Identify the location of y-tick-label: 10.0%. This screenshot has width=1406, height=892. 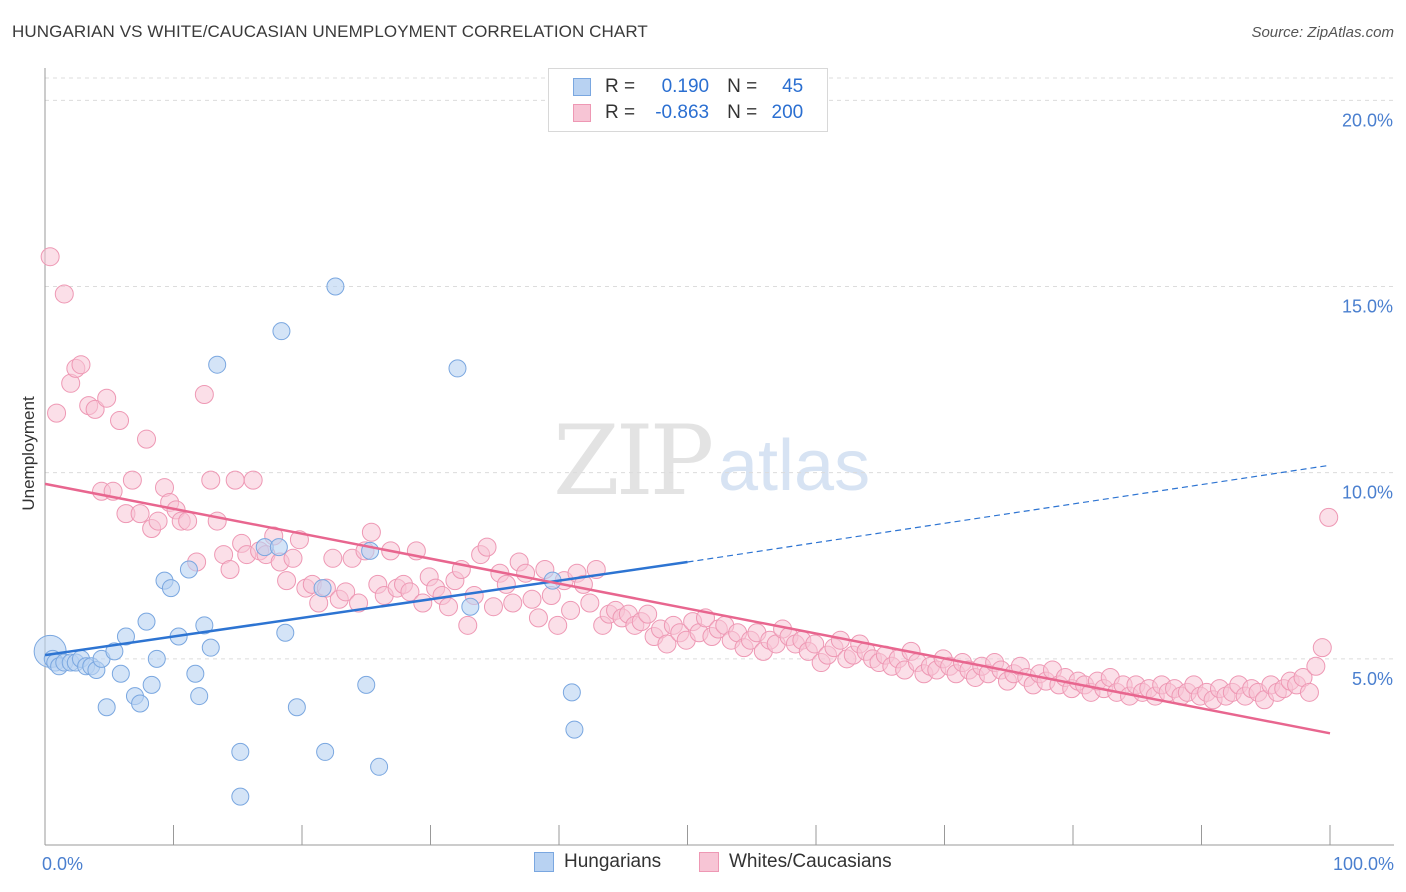
(1367, 493).